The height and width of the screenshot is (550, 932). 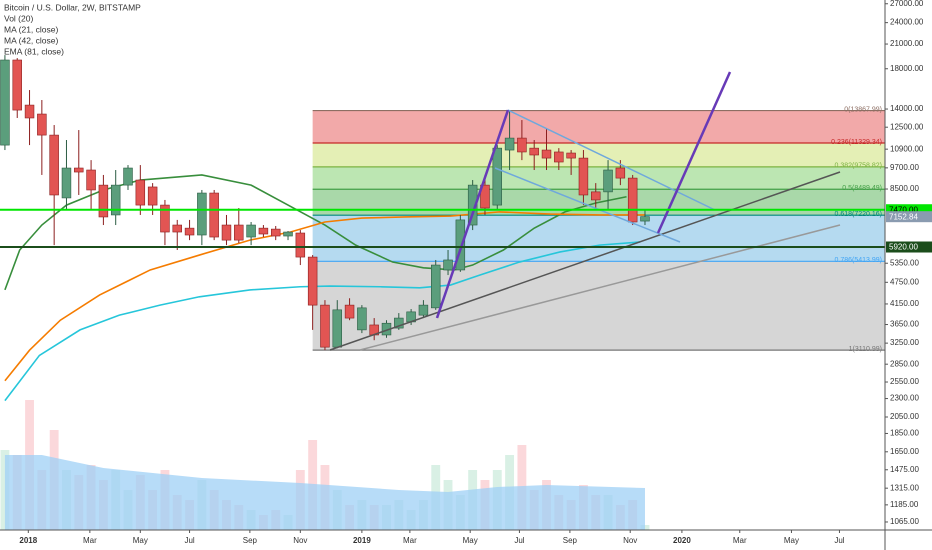 I want to click on x-tick-label: 2019, so click(x=362, y=540).